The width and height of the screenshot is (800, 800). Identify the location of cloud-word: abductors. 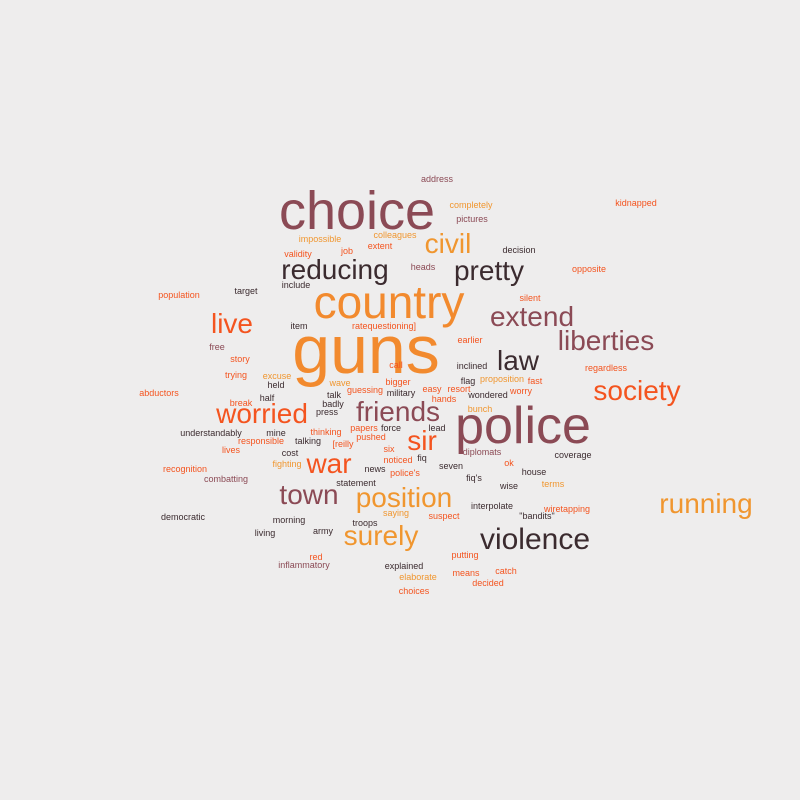
(159, 393).